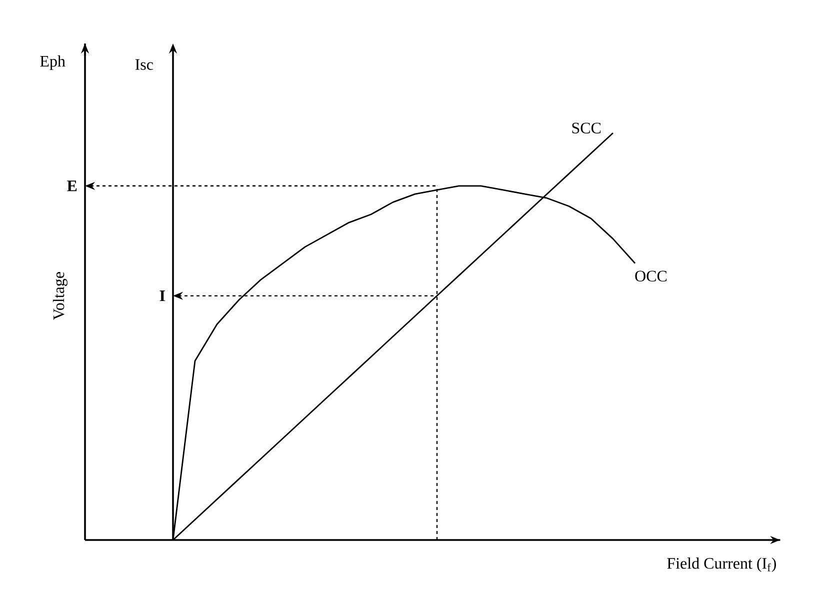 This screenshot has height=611, width=815. What do you see at coordinates (53, 62) in the screenshot?
I see `text: Eph` at bounding box center [53, 62].